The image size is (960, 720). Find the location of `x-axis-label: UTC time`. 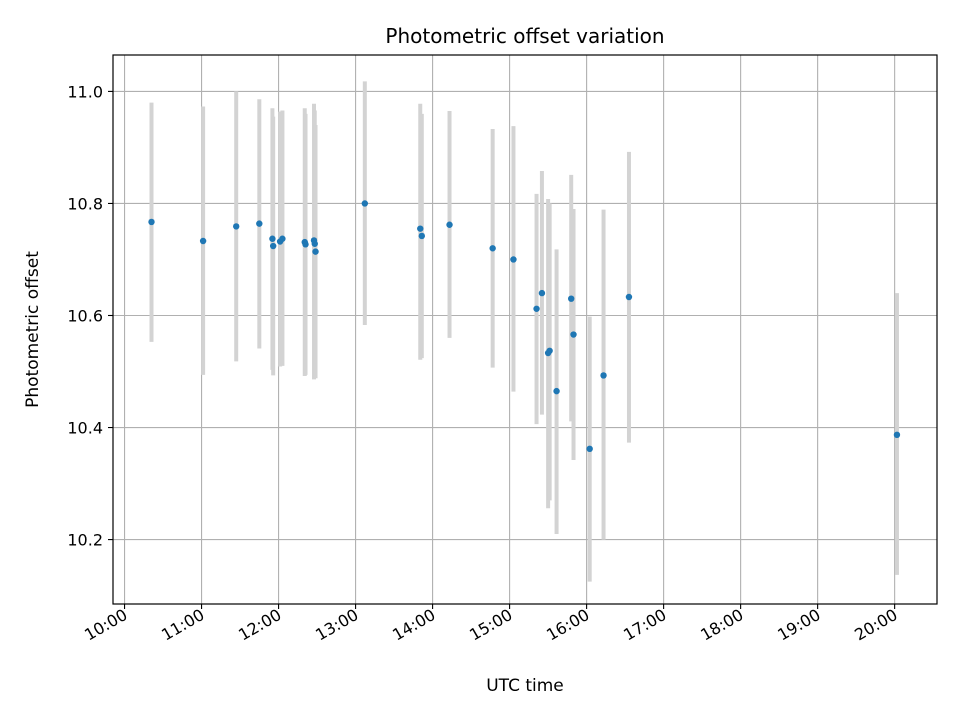

x-axis-label: UTC time is located at coordinates (525, 686).